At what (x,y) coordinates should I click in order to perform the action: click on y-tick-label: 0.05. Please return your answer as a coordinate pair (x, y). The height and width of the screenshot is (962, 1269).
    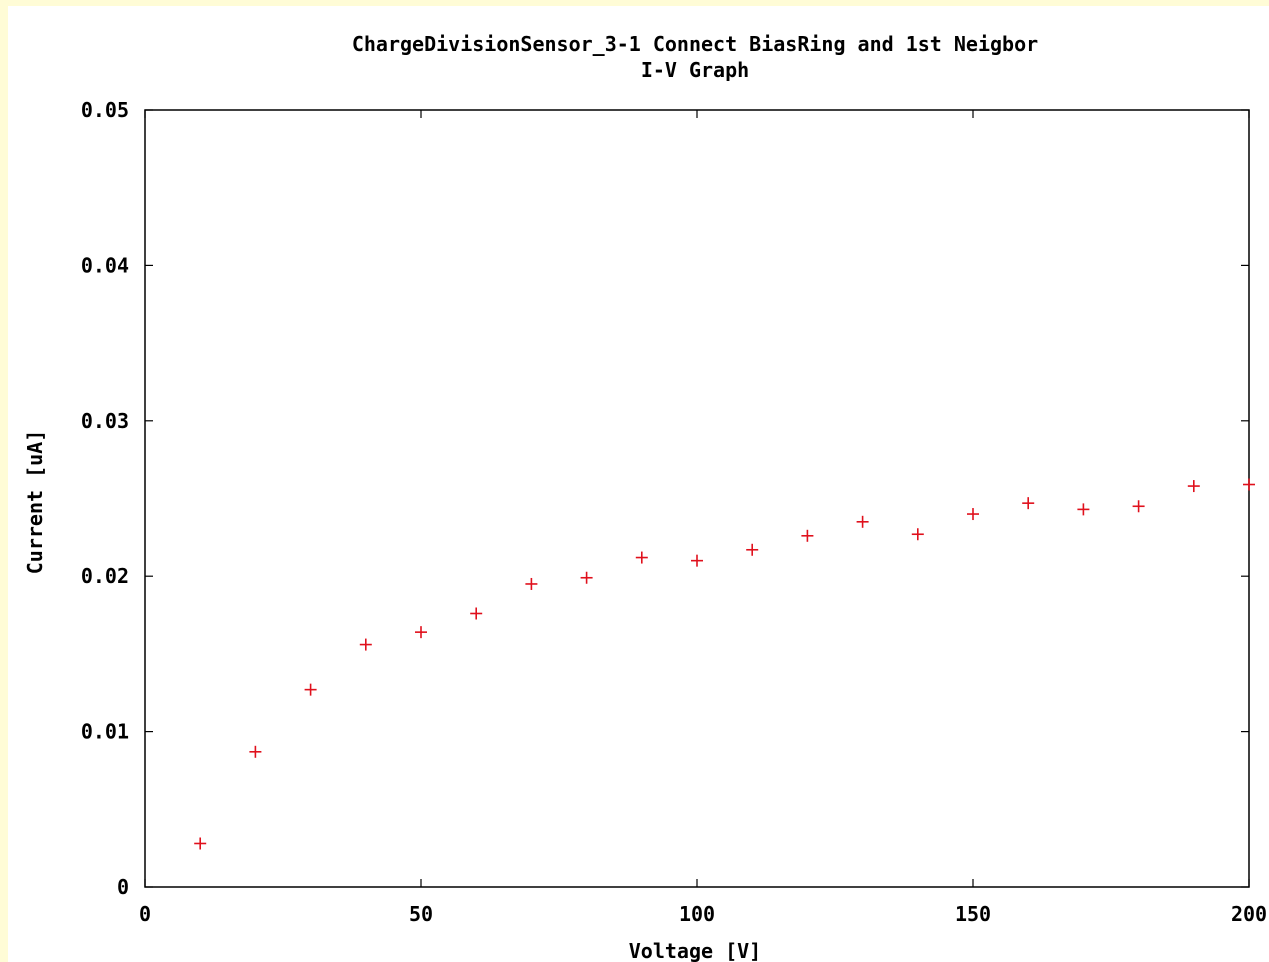
    Looking at the image, I should click on (105, 110).